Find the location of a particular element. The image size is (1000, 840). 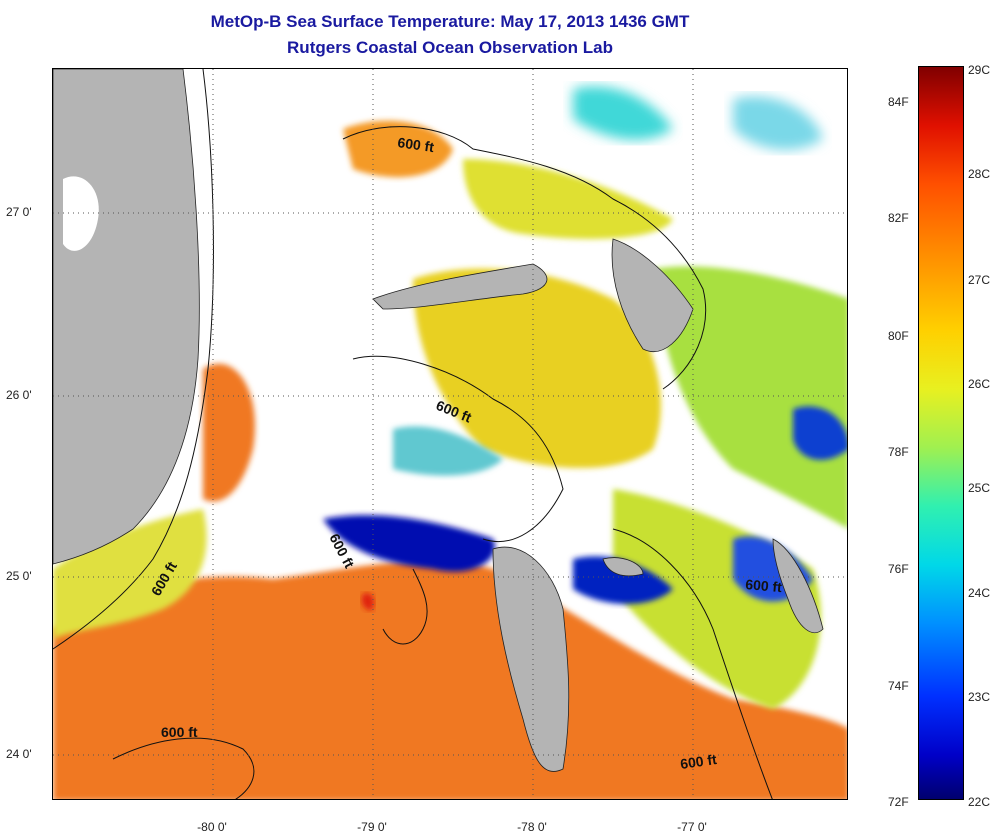

longitude-label: -78 0' is located at coordinates (532, 827).